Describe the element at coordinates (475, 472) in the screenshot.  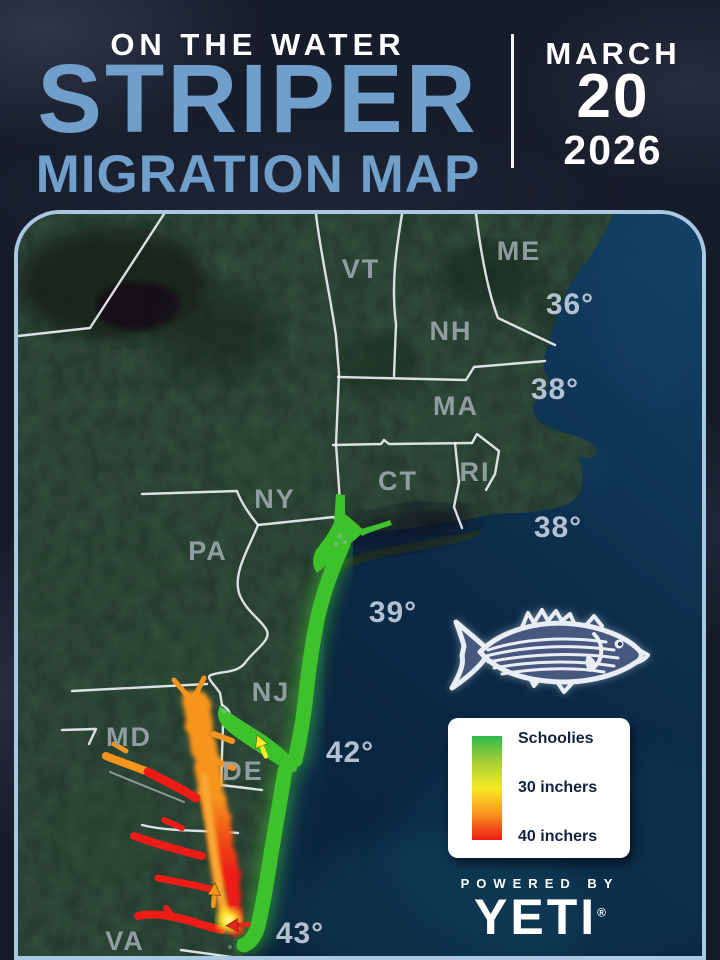
I see `state-label-RI: RI` at that location.